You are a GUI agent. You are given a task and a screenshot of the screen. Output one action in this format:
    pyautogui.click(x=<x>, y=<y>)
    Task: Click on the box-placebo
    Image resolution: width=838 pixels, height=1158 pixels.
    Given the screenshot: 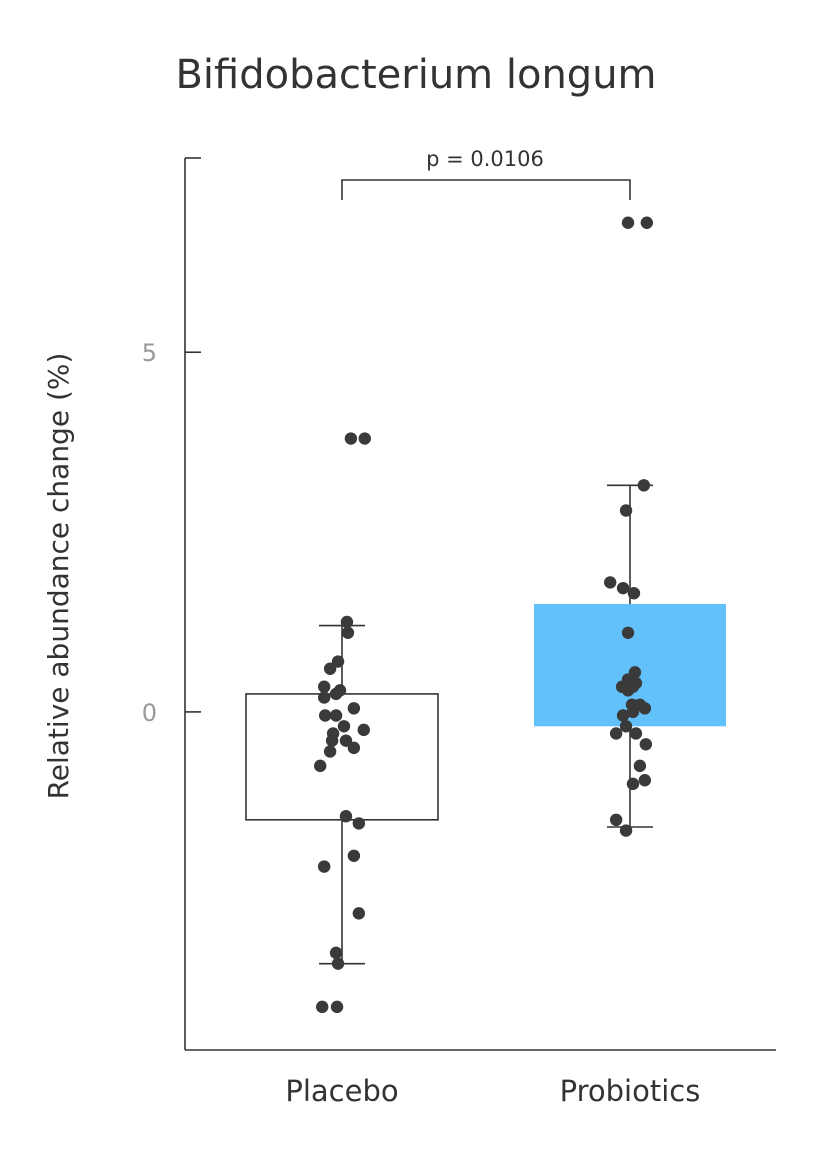 What is the action you would take?
    pyautogui.click(x=342, y=794)
    